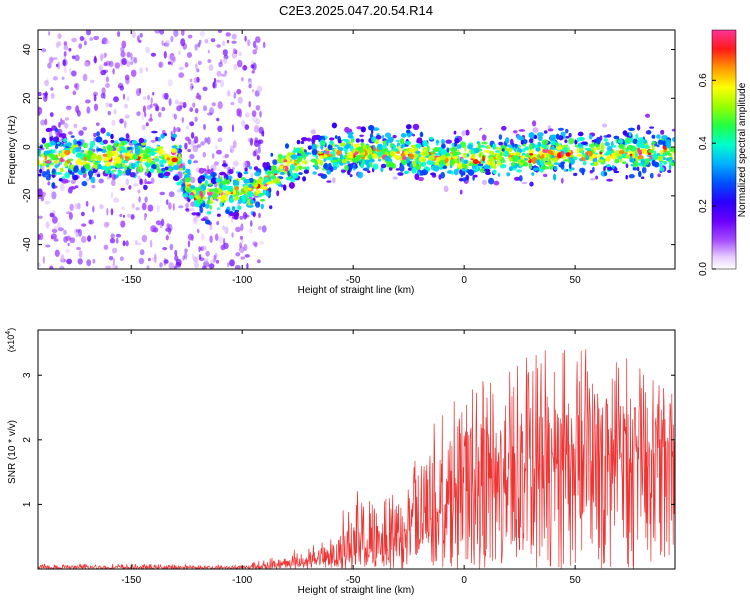  Describe the element at coordinates (131, 580) in the screenshot. I see `x-tick-label: -150` at that location.